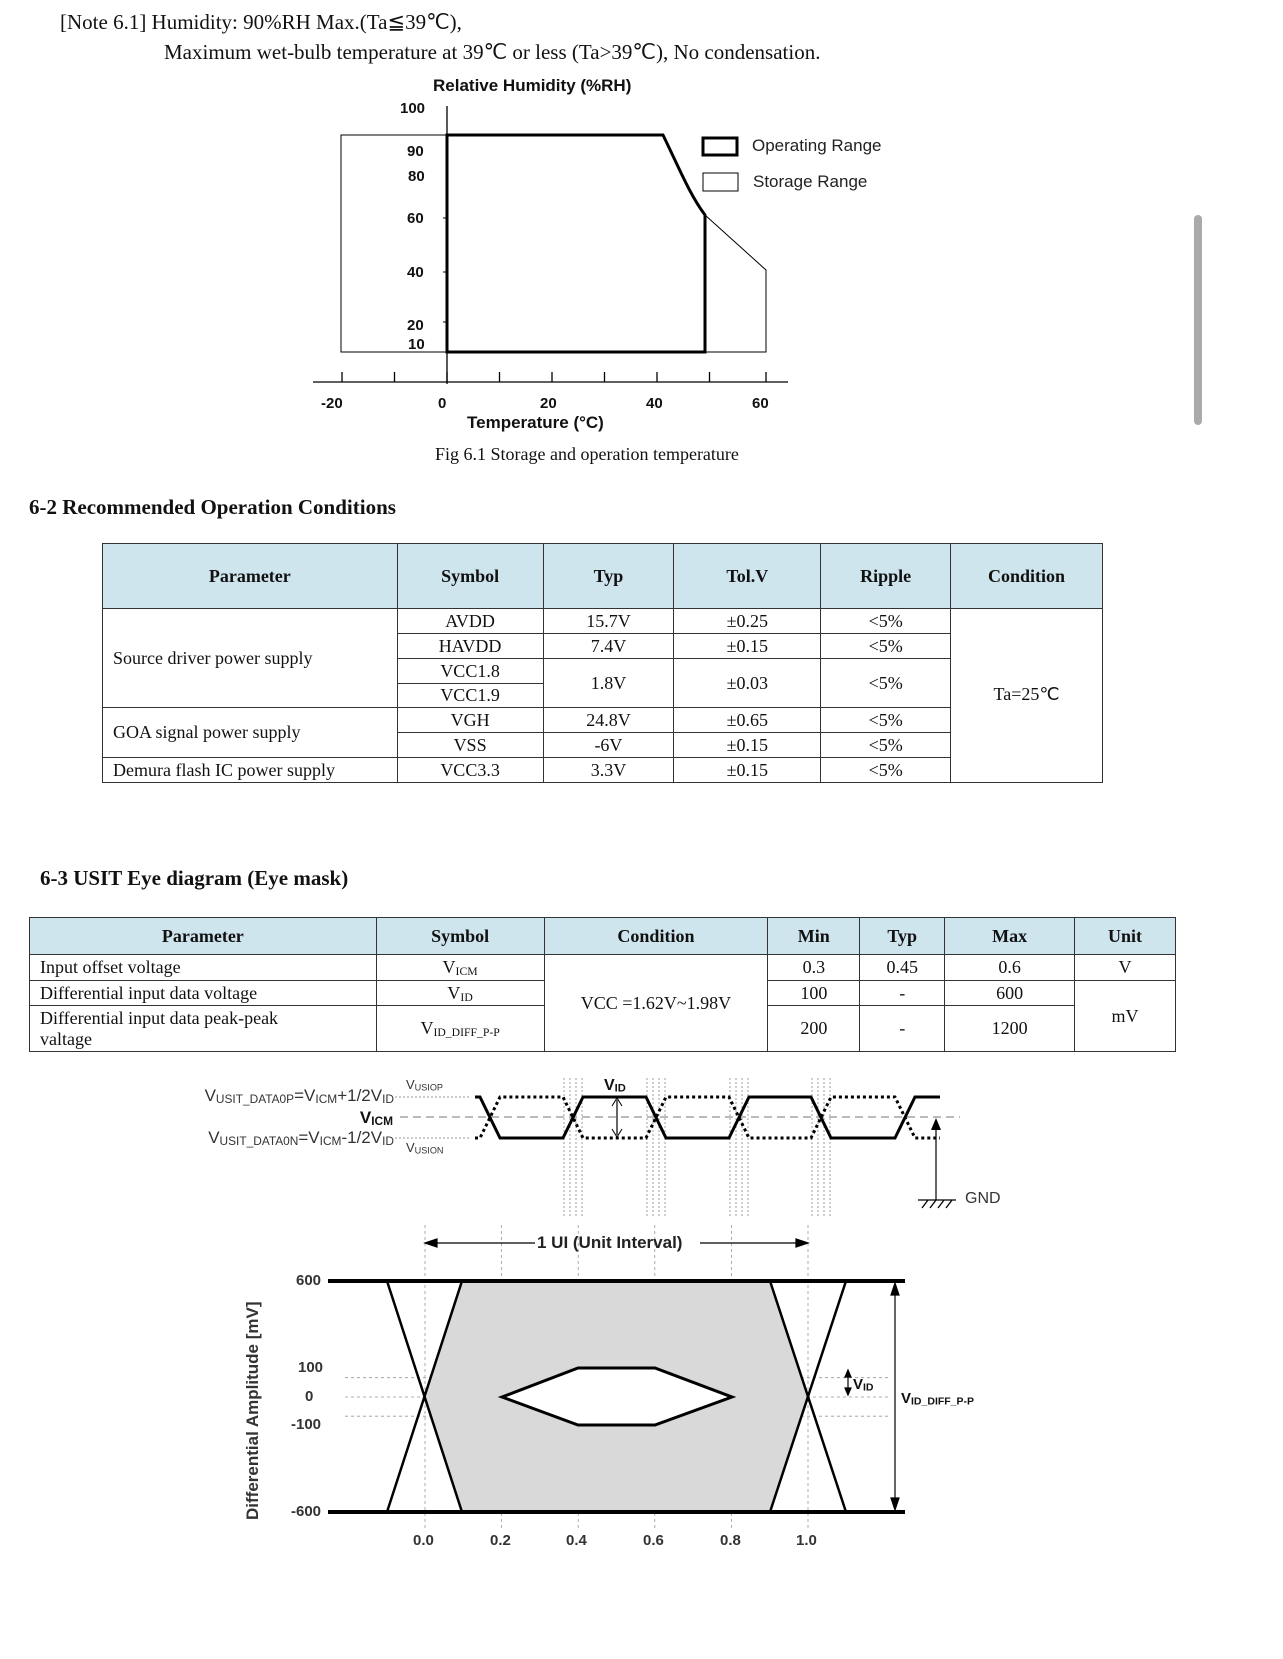 Image resolution: width=1283 pixels, height=1659 pixels. What do you see at coordinates (548, 403) in the screenshot?
I see `x-tick: 20` at bounding box center [548, 403].